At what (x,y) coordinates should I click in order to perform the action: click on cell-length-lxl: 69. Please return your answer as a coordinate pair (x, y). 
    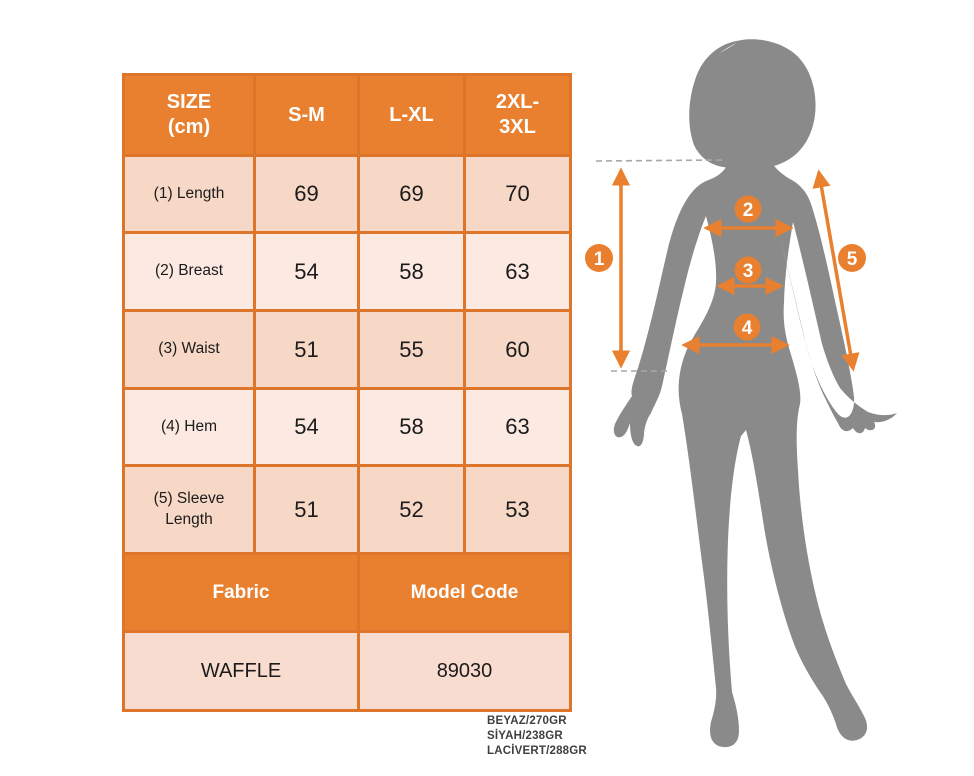
    Looking at the image, I should click on (411, 194).